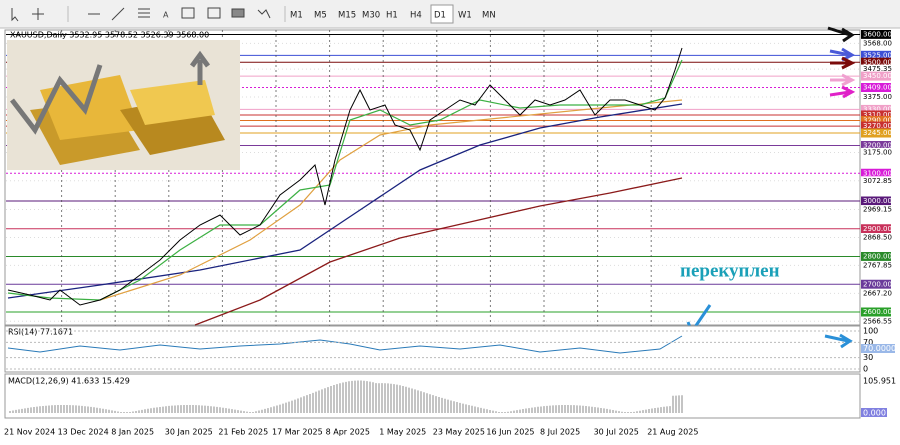 This screenshot has height=445, width=900. I want to click on price-label: 3600.00, so click(877, 35).